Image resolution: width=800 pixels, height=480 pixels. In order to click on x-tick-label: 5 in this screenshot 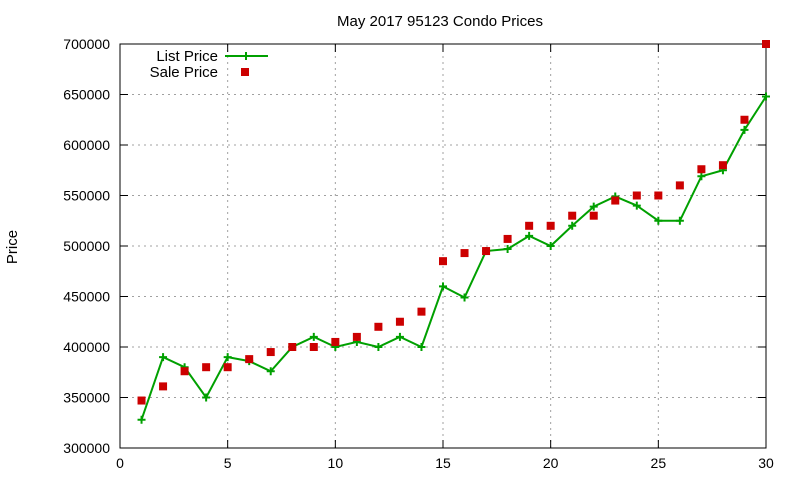, I will do `click(228, 463)`.